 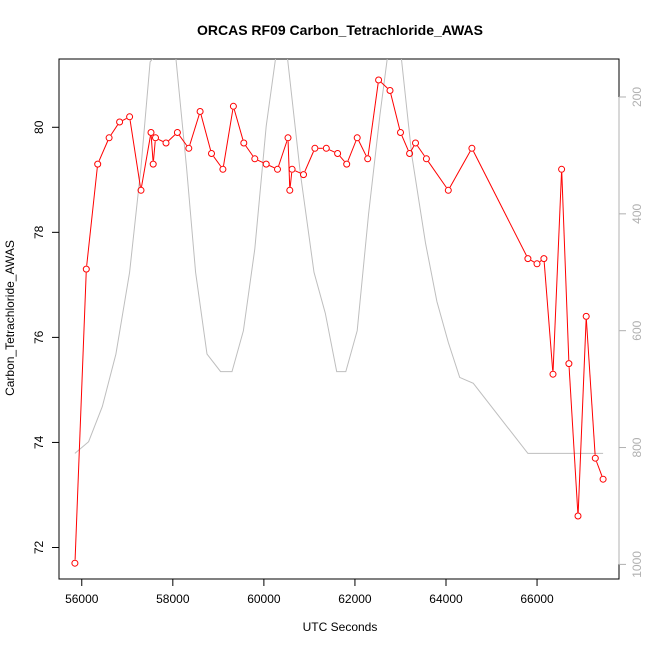 What do you see at coordinates (264, 599) in the screenshot?
I see `x-tick-label: 60000` at bounding box center [264, 599].